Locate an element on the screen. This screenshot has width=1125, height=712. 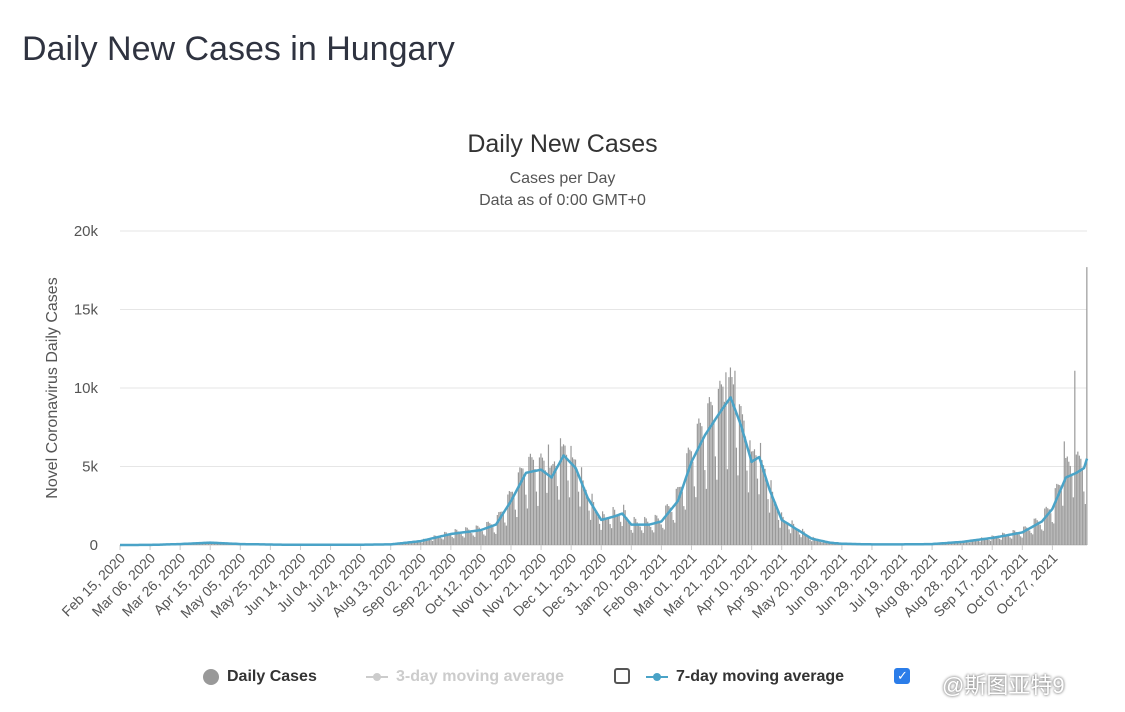
chart-data-timestamp: Data as of 0:00 GMT+0 is located at coordinates (562, 200).